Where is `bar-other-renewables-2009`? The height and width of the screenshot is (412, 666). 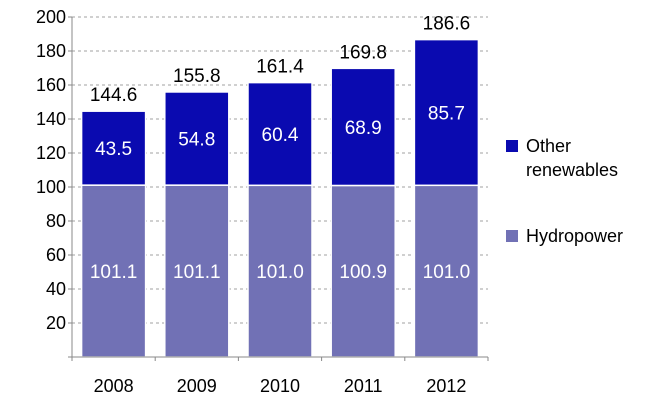 bar-other-renewables-2009 is located at coordinates (197, 138).